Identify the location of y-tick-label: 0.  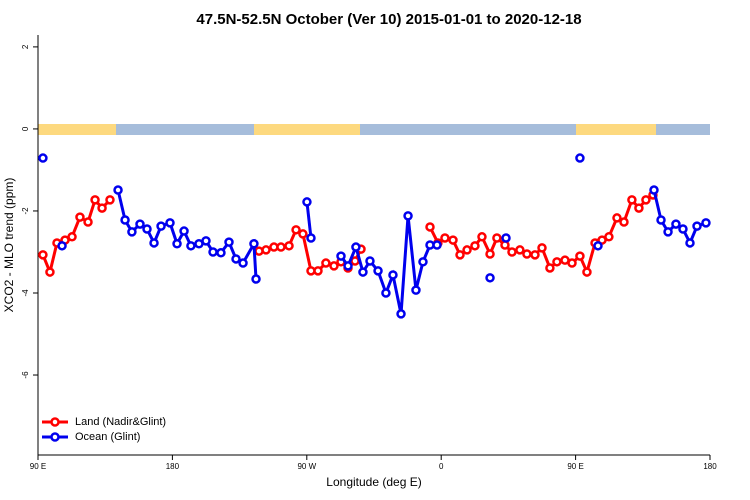
(25, 128).